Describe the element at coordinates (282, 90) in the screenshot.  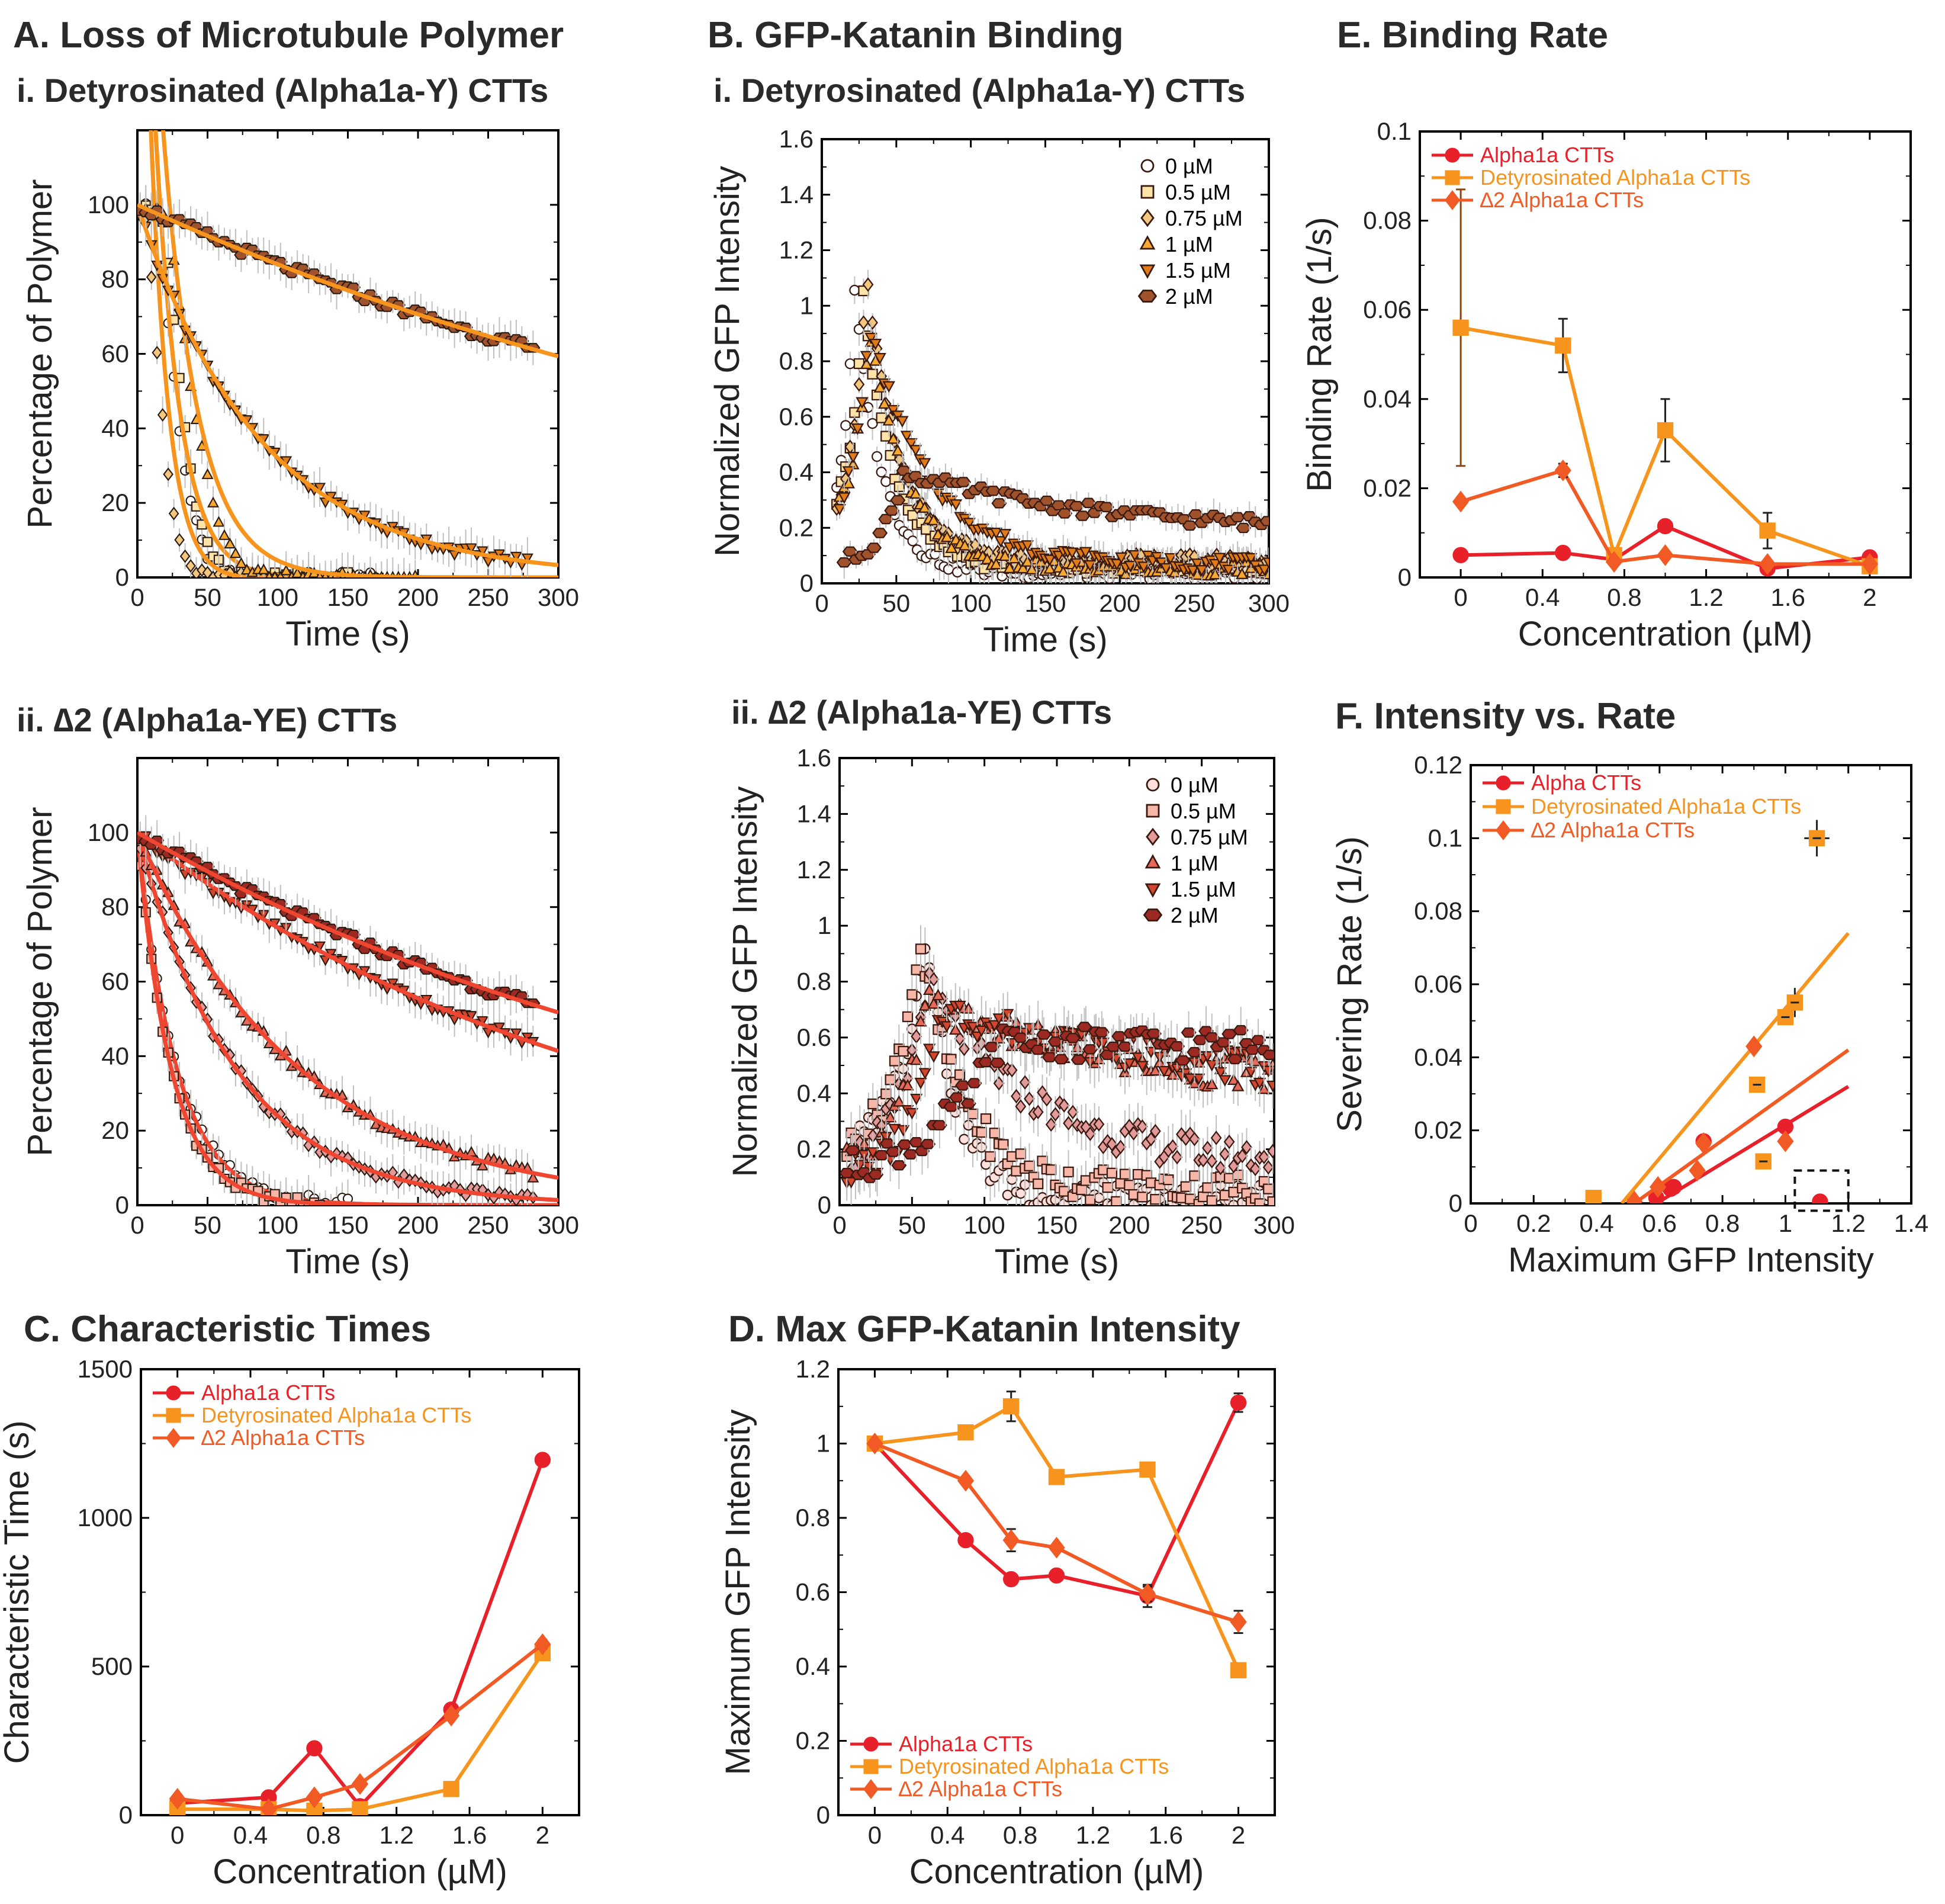
I see `panel-subtitle-Ai: i. Detyrosinated (Alpha1a-Y) CTTs` at that location.